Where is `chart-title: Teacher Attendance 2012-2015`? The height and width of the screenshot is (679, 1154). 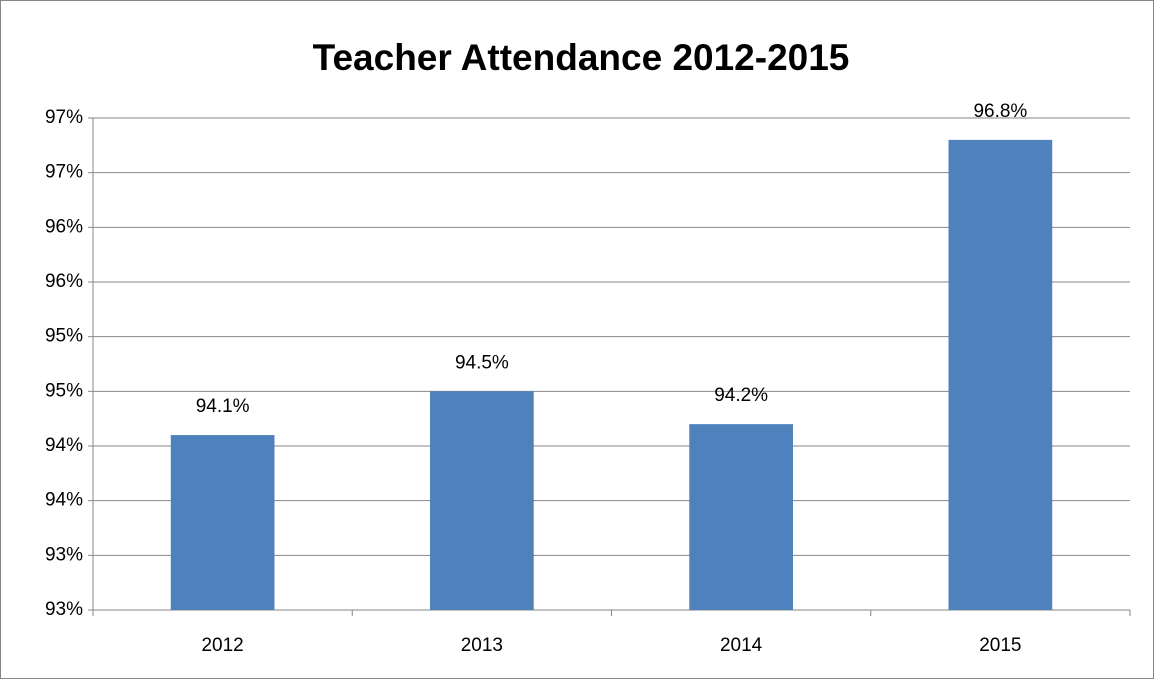
chart-title: Teacher Attendance 2012-2015 is located at coordinates (581, 57).